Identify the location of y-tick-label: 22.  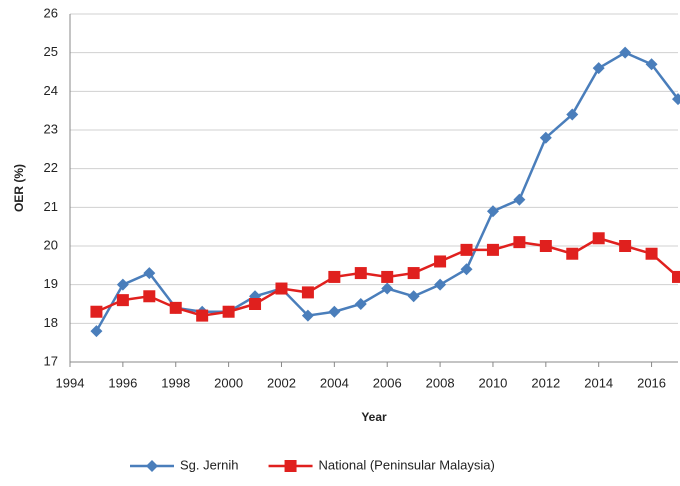
(51, 167).